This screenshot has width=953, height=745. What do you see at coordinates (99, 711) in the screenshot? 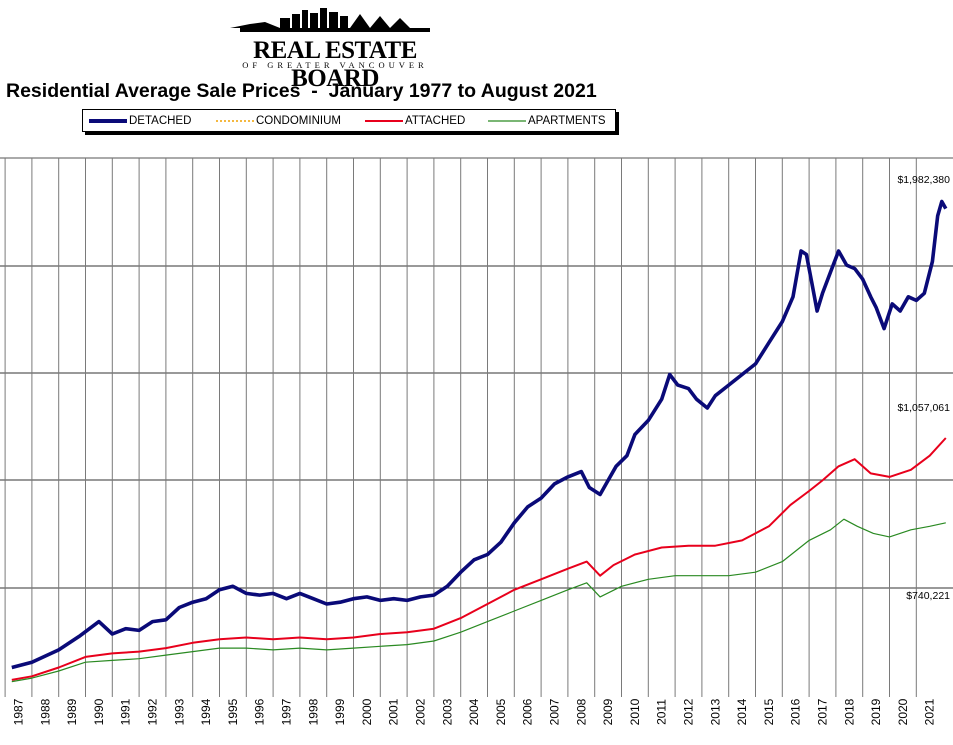
I see `x-tick-label: 1990` at bounding box center [99, 711].